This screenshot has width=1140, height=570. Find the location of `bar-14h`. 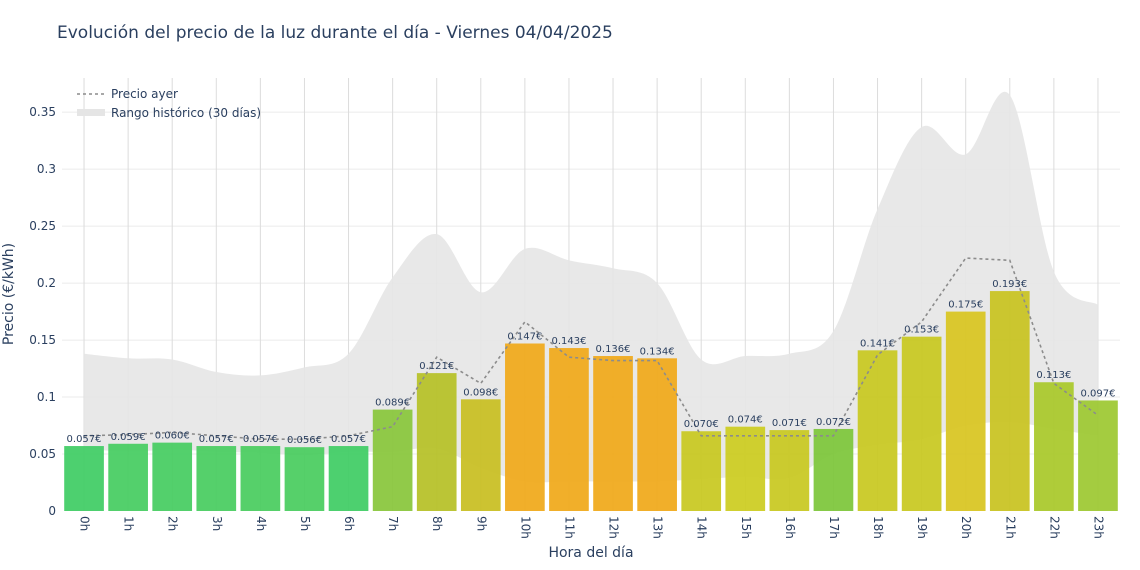

bar-14h is located at coordinates (701, 471).